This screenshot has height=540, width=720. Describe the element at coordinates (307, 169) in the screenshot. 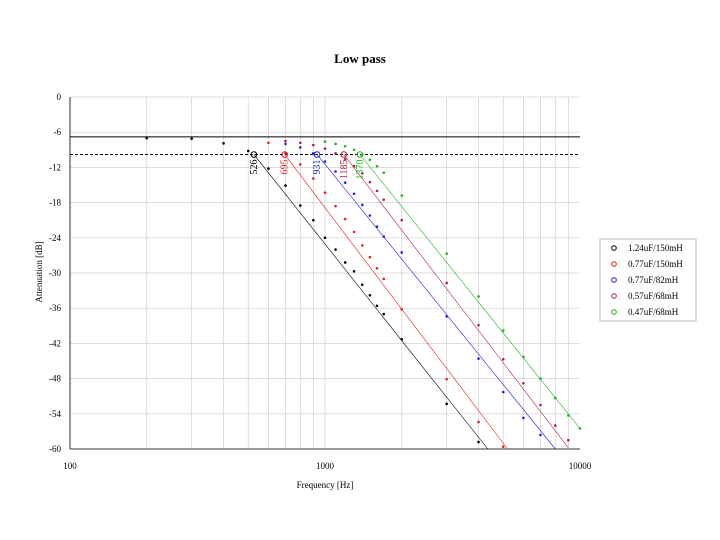

I see `cutoff-labels: 526 695 931 1185 1370` at that location.